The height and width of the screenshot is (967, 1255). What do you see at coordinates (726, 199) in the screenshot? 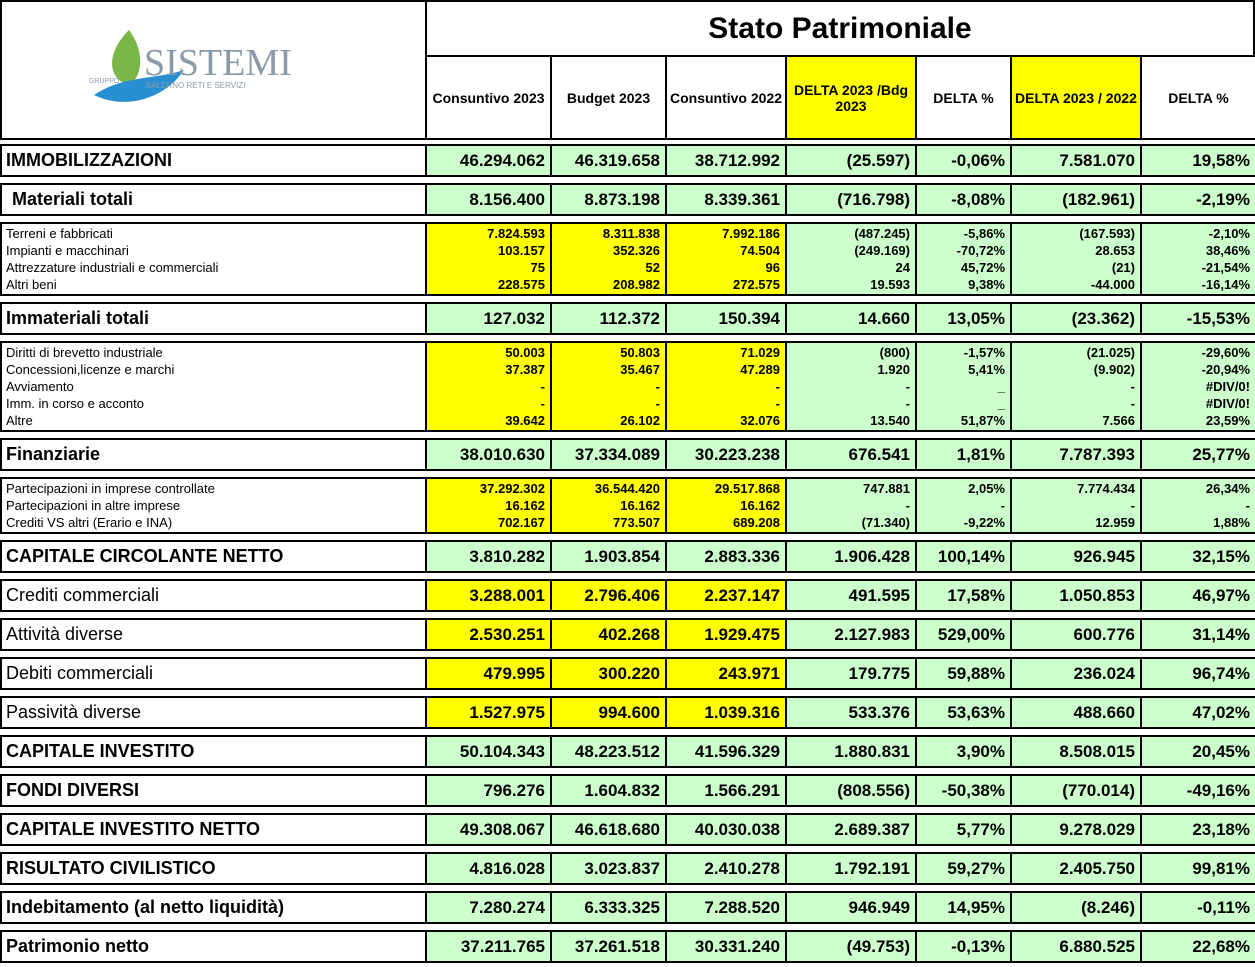
I see `cell-value: 8.339.361` at bounding box center [726, 199].